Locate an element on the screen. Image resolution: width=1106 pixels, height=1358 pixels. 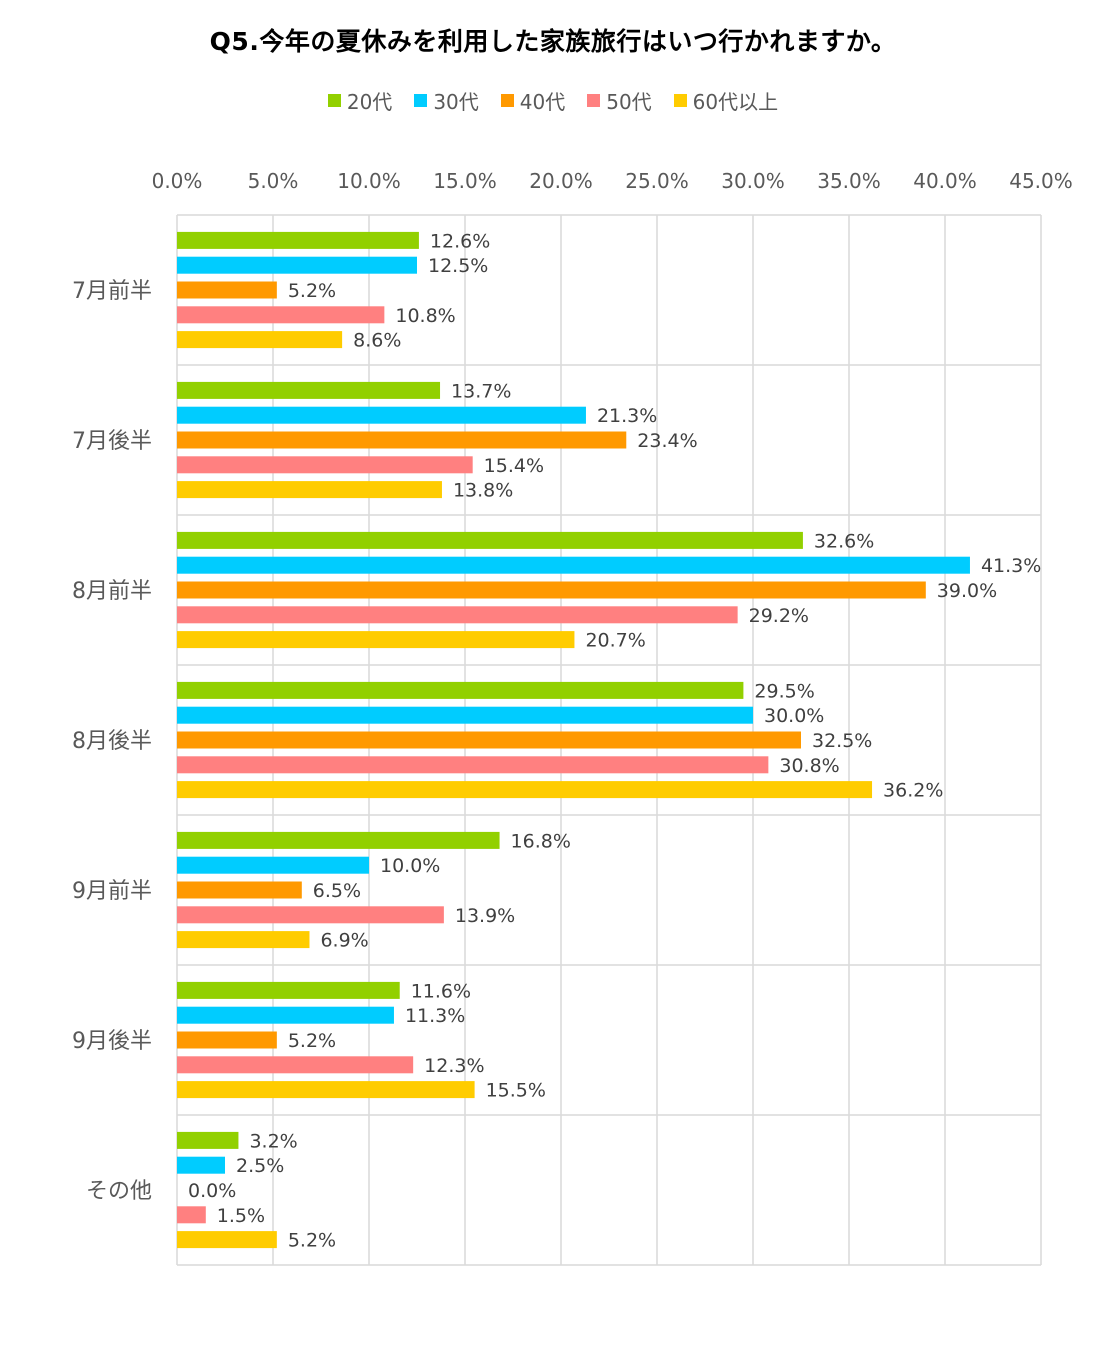
legend-item: 30代 is located at coordinates (446, 100).